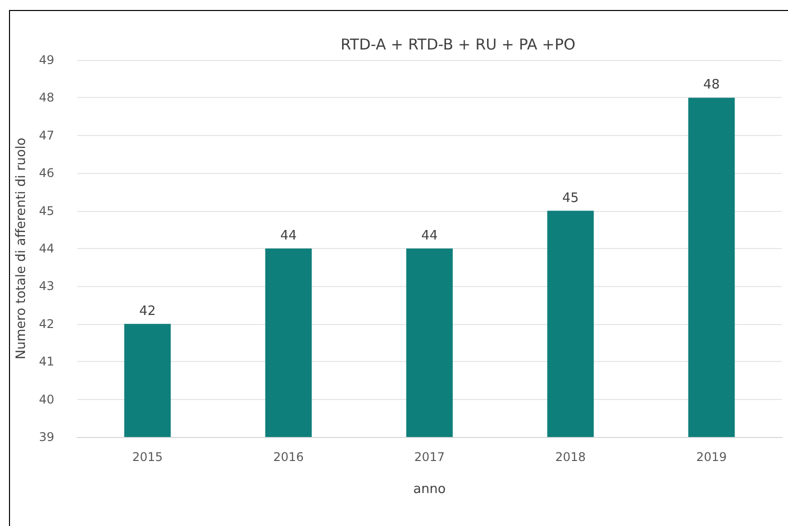 The image size is (788, 526). I want to click on y-tick-label: 40, so click(46, 399).